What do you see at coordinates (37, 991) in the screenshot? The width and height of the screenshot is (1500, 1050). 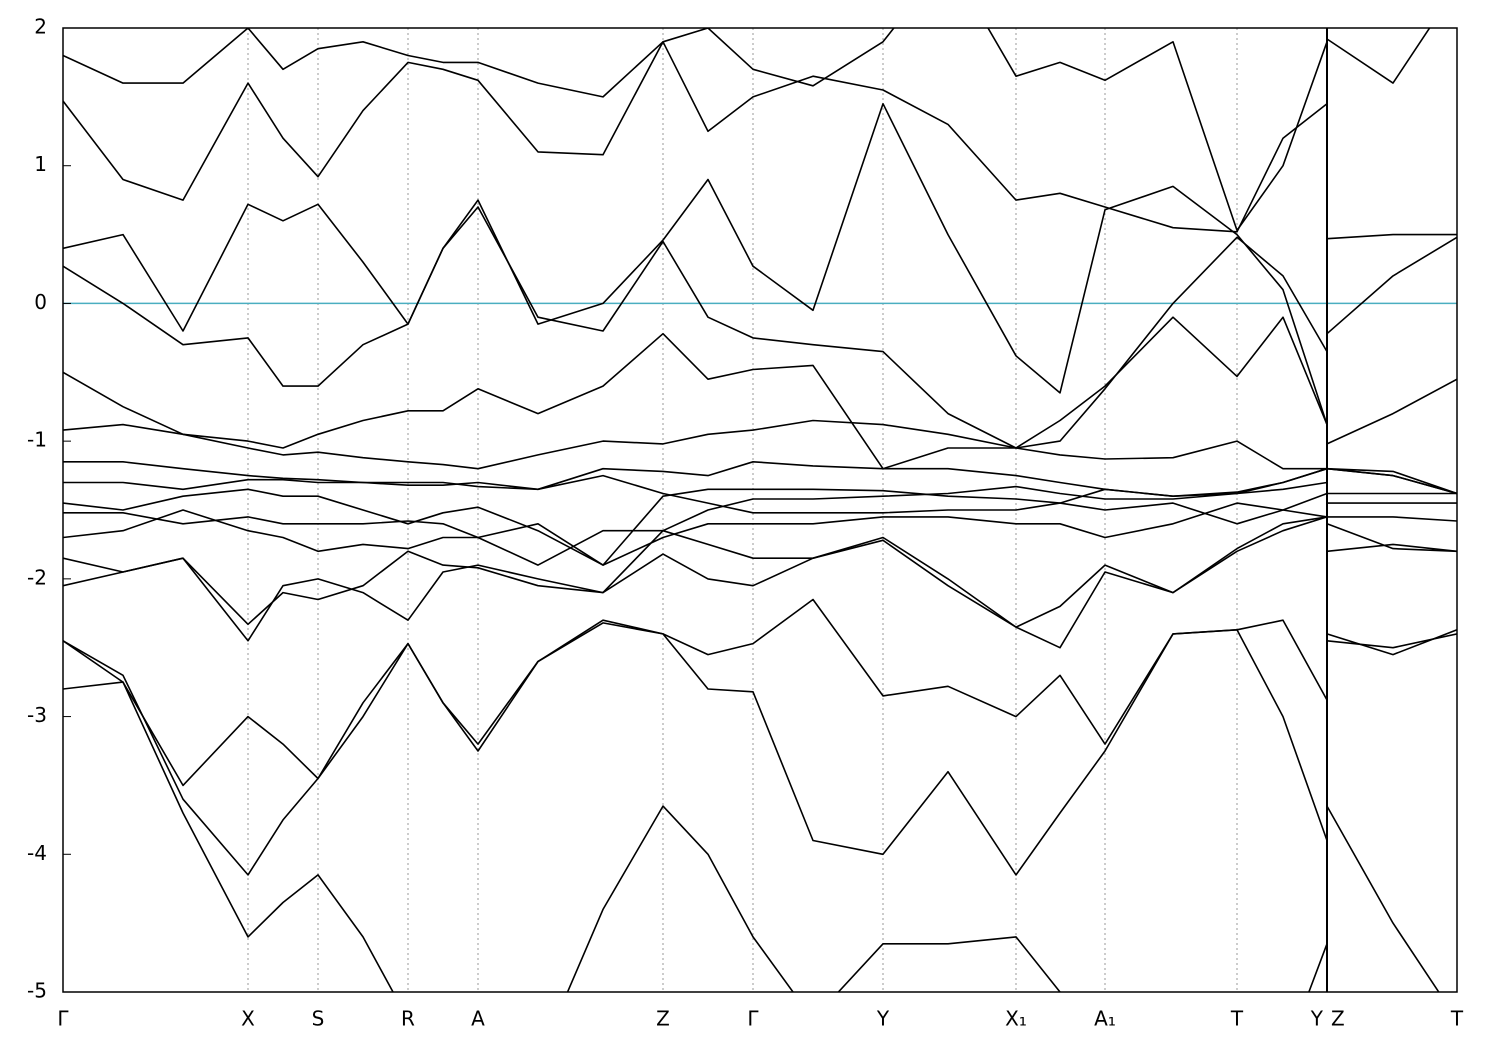 I see `y-tick-label: -5` at bounding box center [37, 991].